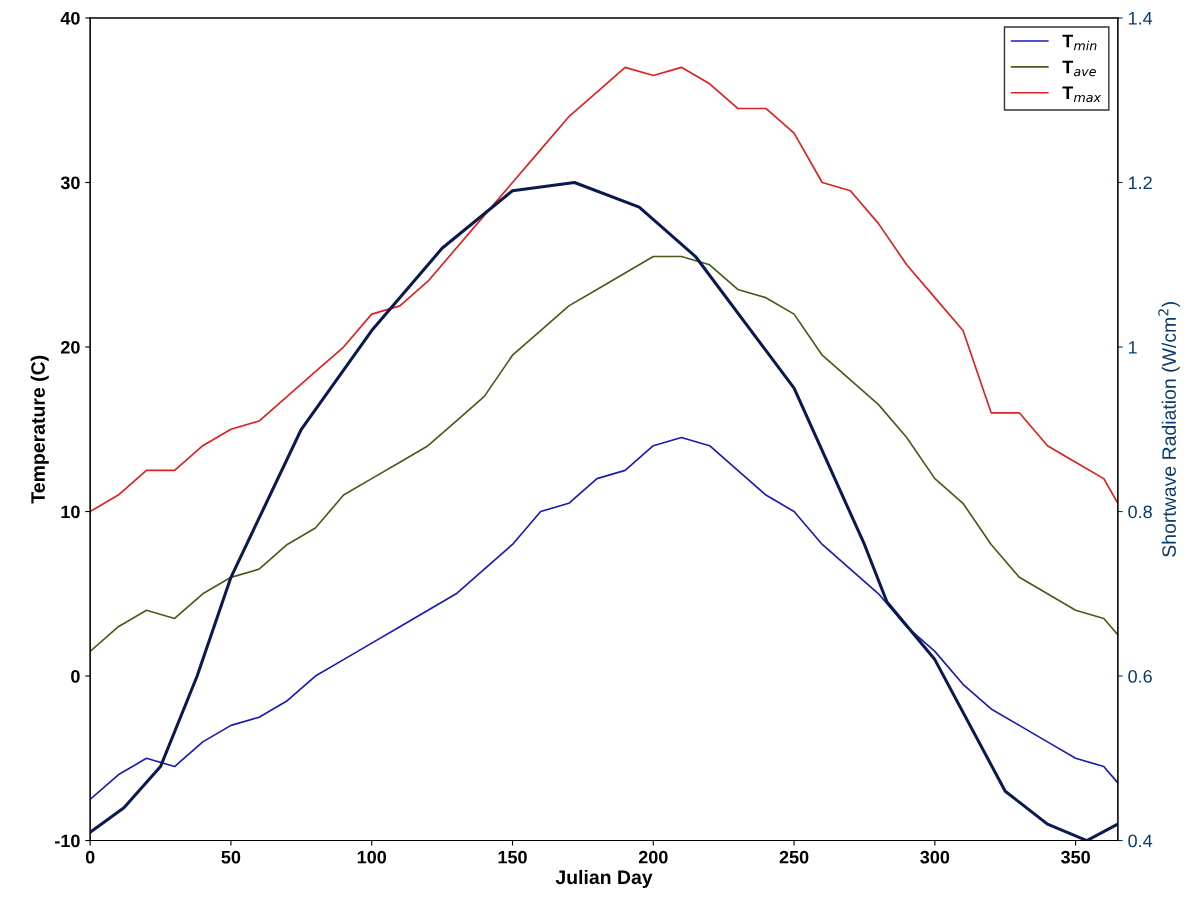 Image resolution: width=1202 pixels, height=899 pixels. What do you see at coordinates (1169, 429) in the screenshot?
I see `y2-axis-title: Shortwave Radiation (W/cm$^{2}$)` at bounding box center [1169, 429].